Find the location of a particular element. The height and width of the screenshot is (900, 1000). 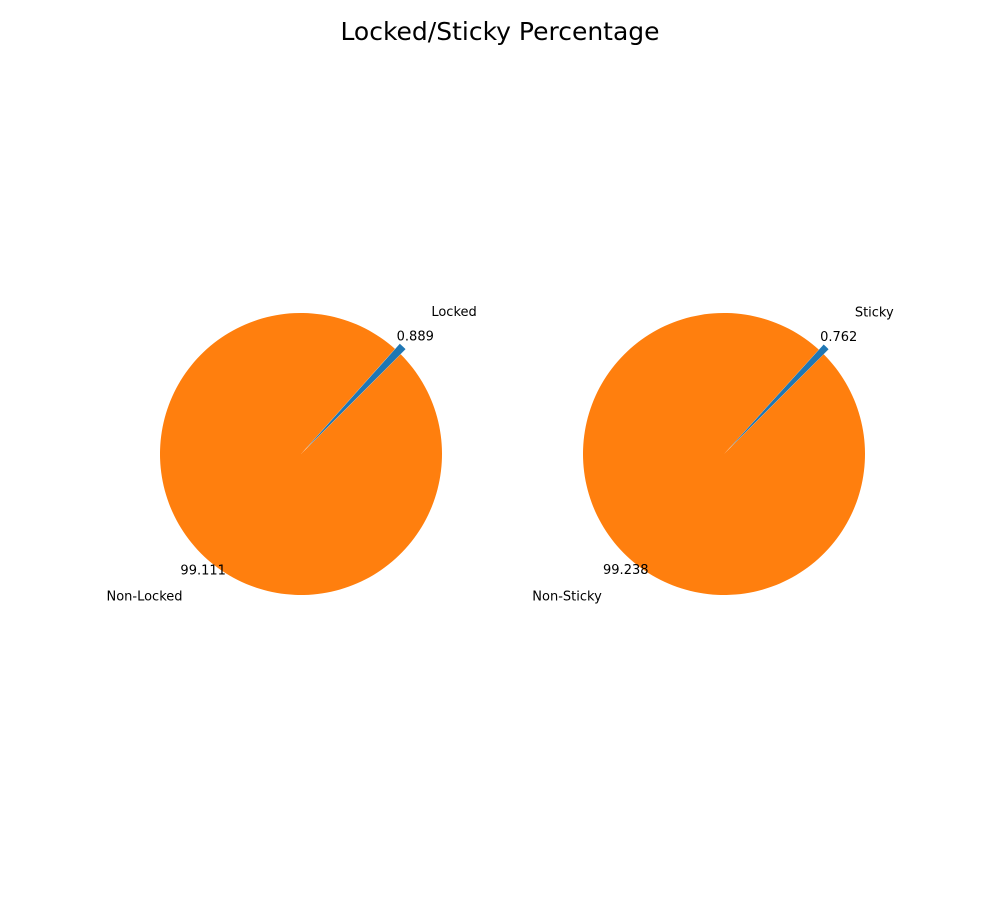

pie-slice-locked is located at coordinates (355, 396).